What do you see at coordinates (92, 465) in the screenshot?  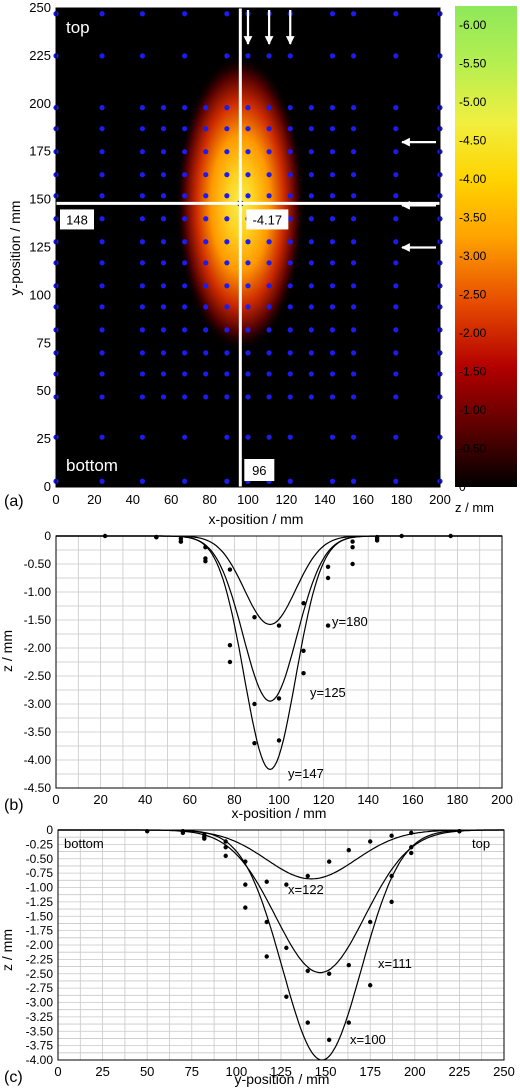 I see `corner-label-bottom: bottom` at bounding box center [92, 465].